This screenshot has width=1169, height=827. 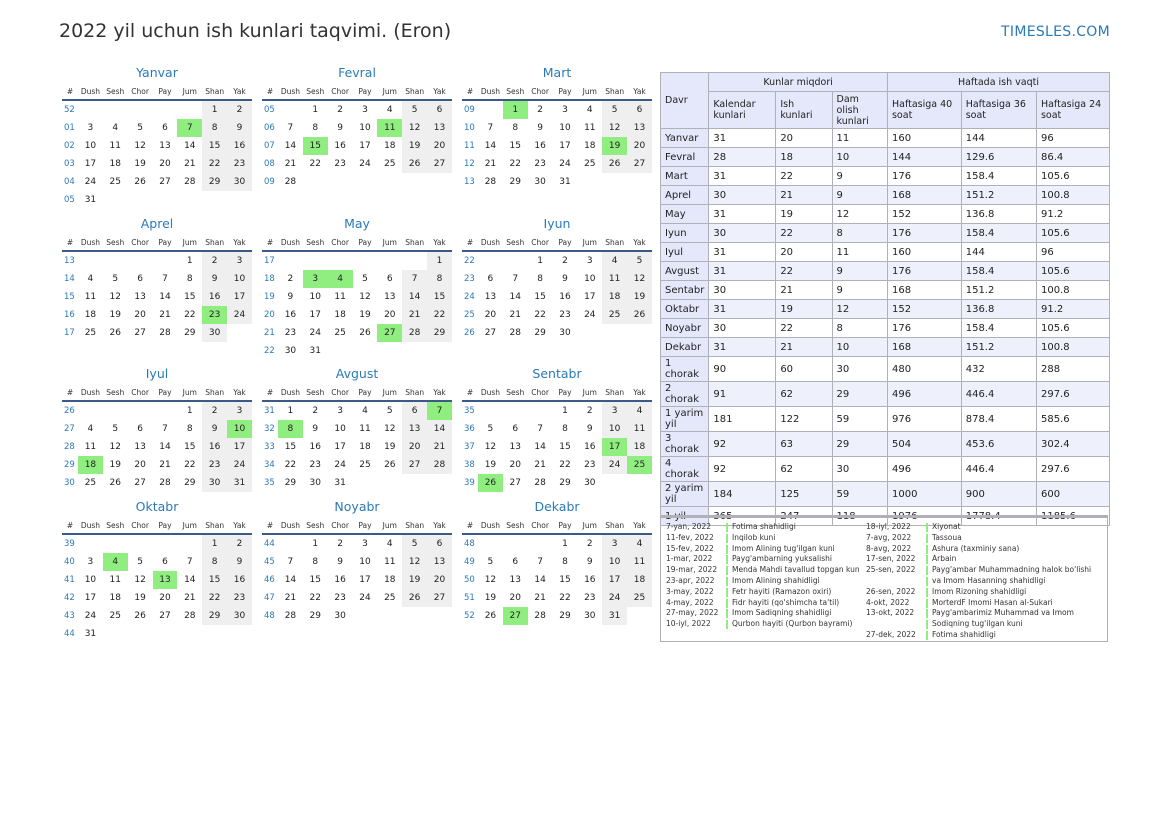 I want to click on period-cell: 1 yarim yil, so click(x=684, y=419).